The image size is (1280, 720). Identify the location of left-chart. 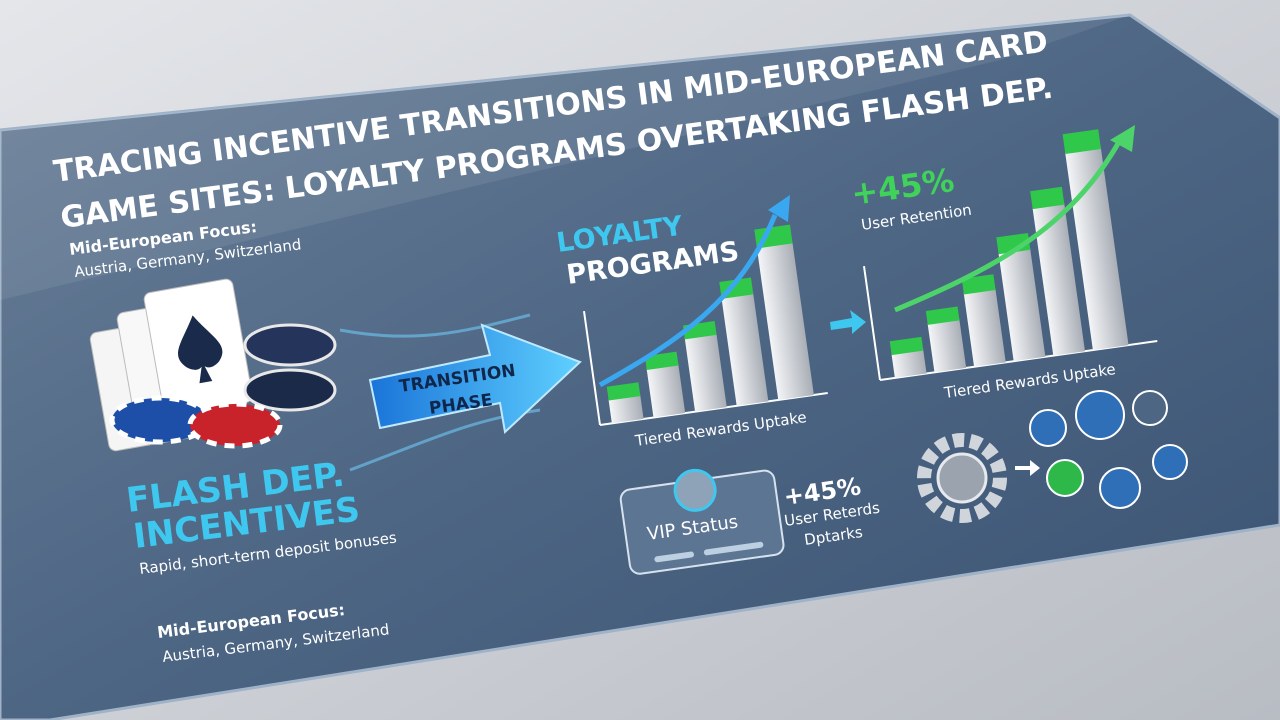
(705, 325).